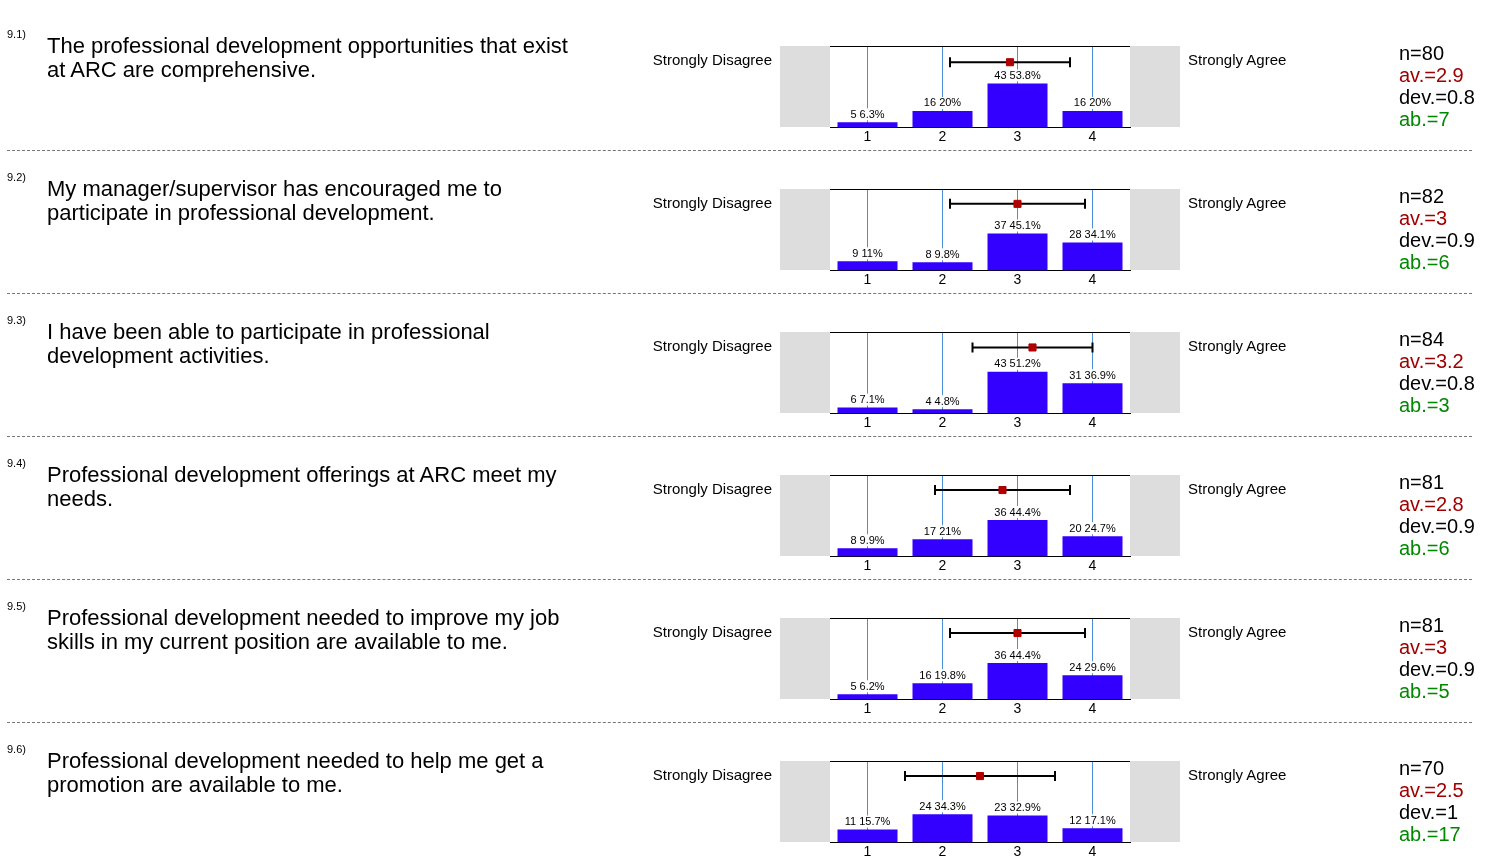 The height and width of the screenshot is (867, 1497). What do you see at coordinates (16, 463) in the screenshot?
I see `text: 9.4)` at bounding box center [16, 463].